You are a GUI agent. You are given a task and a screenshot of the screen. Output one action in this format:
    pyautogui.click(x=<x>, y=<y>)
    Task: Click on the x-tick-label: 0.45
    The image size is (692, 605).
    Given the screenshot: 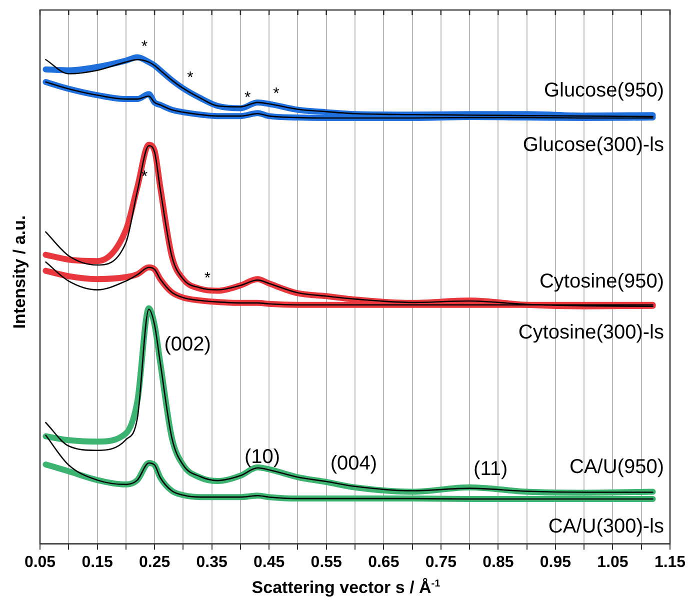 What is the action you would take?
    pyautogui.click(x=269, y=562)
    